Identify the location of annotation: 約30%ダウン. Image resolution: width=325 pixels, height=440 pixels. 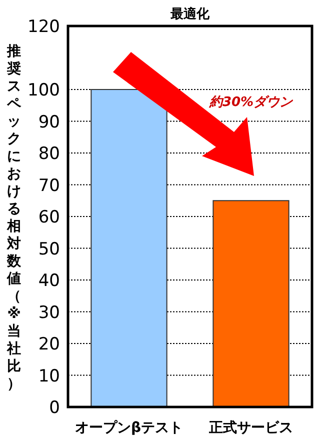
(251, 102).